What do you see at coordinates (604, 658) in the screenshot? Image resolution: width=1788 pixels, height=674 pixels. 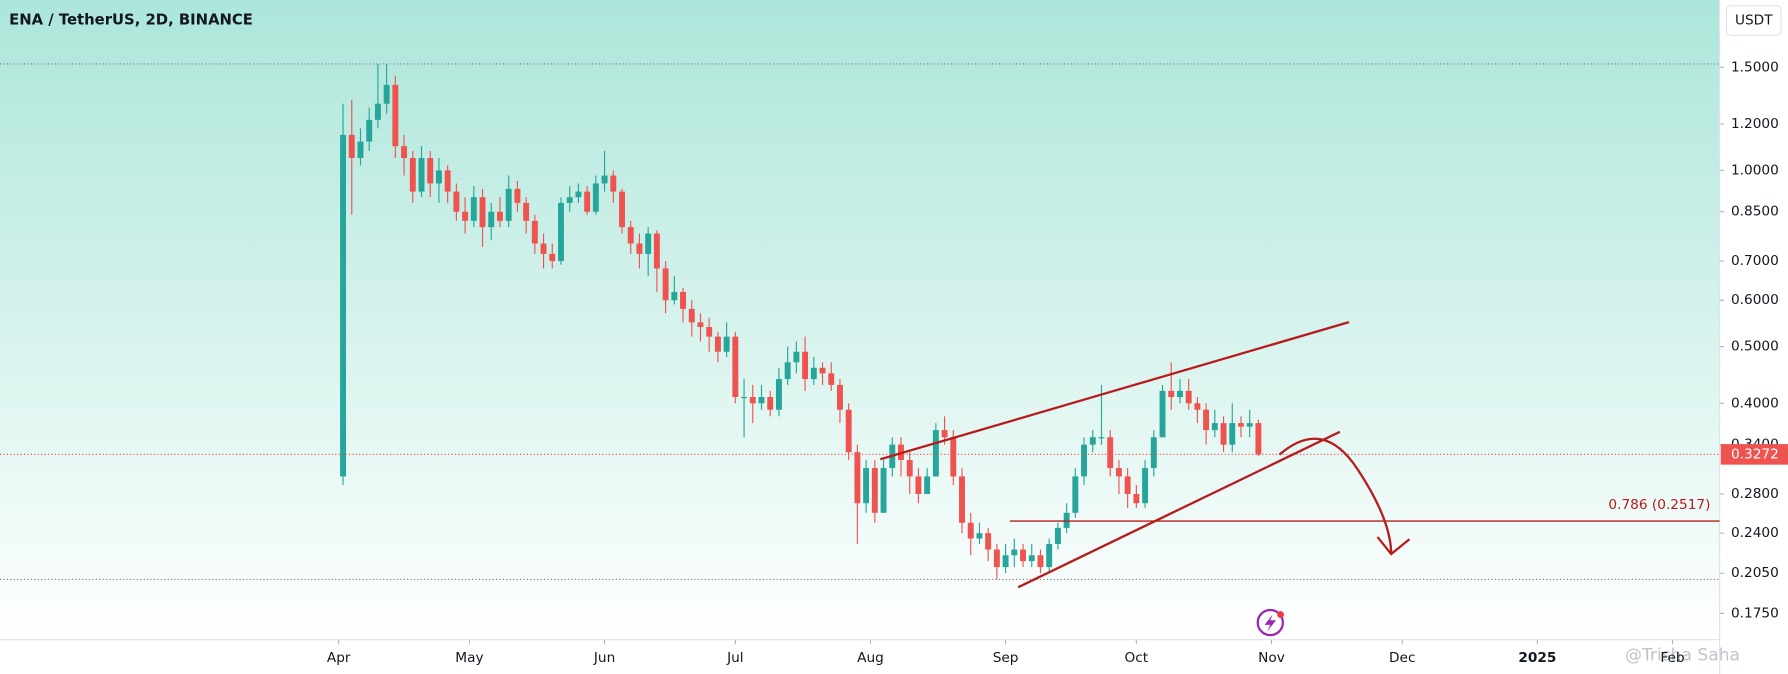 I see `x-tick-label: Jun` at bounding box center [604, 658].